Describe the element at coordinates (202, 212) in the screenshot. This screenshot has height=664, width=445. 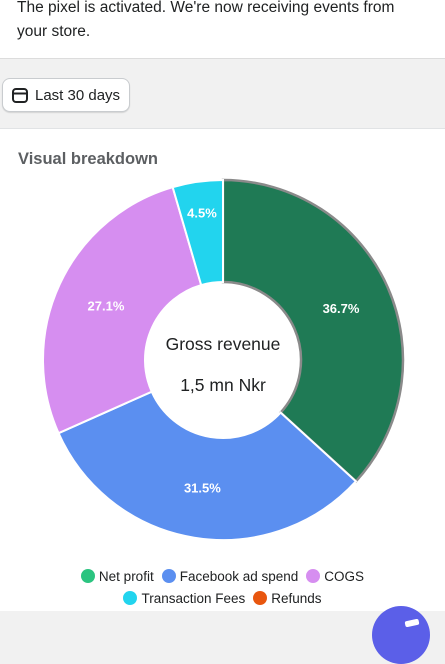
I see `slice-label: 4.5%` at that location.